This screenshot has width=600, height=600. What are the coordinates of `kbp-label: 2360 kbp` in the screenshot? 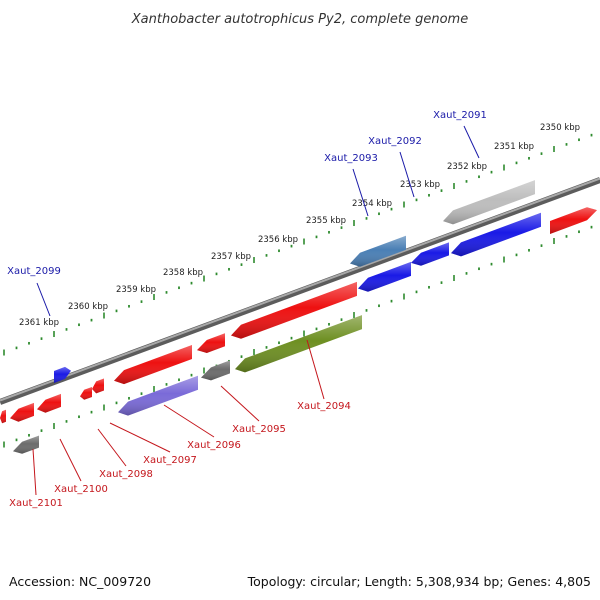 It's located at (88, 307).